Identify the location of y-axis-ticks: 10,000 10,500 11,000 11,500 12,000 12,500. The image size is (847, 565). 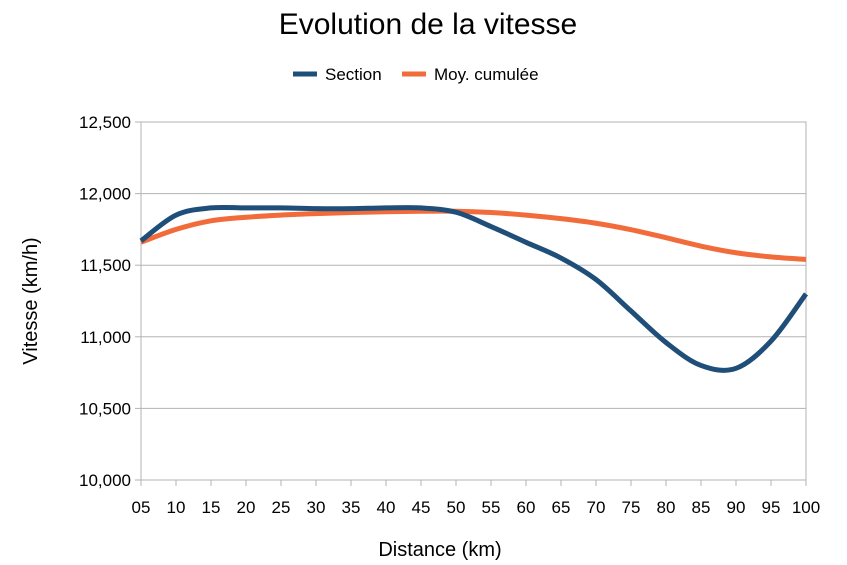
(110, 301).